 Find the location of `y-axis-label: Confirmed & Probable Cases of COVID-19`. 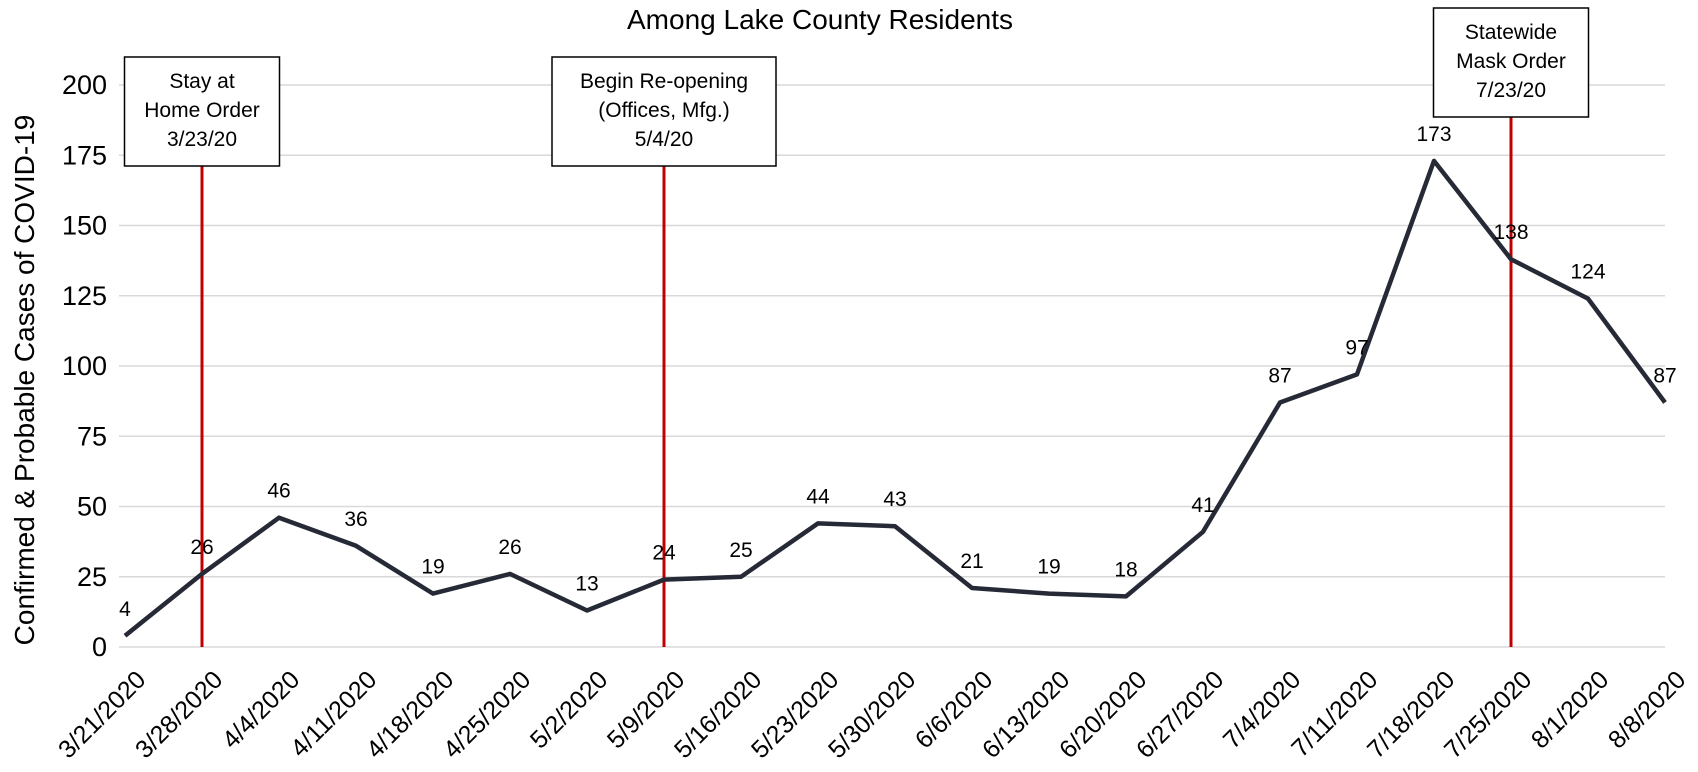

y-axis-label: Confirmed & Probable Cases of COVID-19 is located at coordinates (24, 380).